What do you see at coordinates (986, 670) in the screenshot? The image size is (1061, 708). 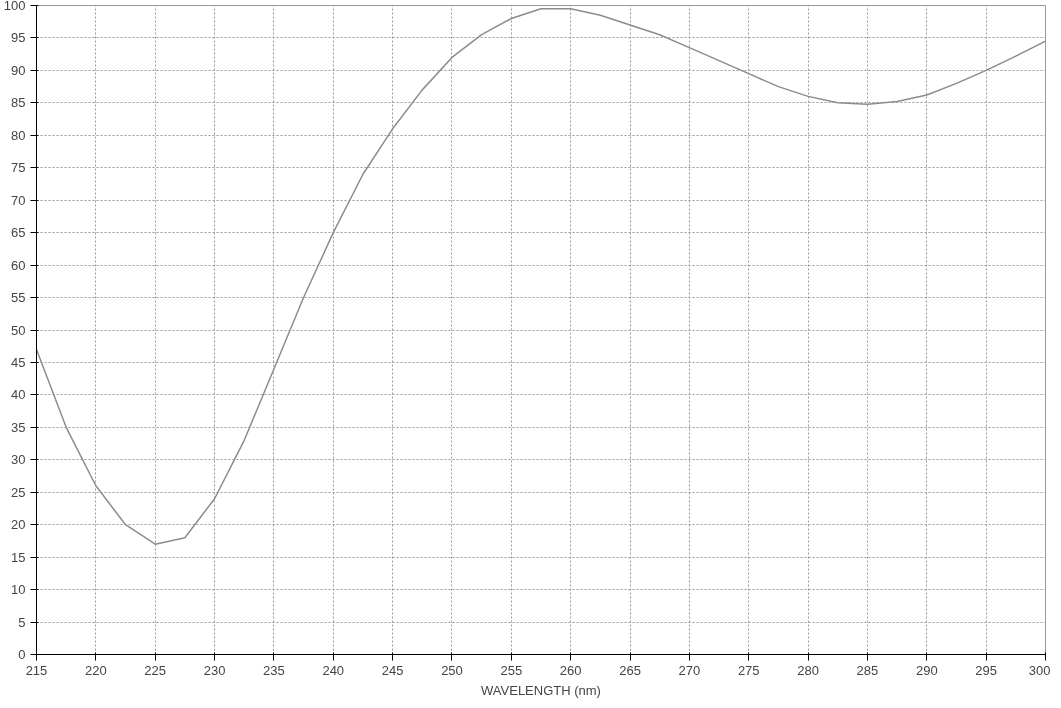 I see `x-tick-label: 295` at bounding box center [986, 670].